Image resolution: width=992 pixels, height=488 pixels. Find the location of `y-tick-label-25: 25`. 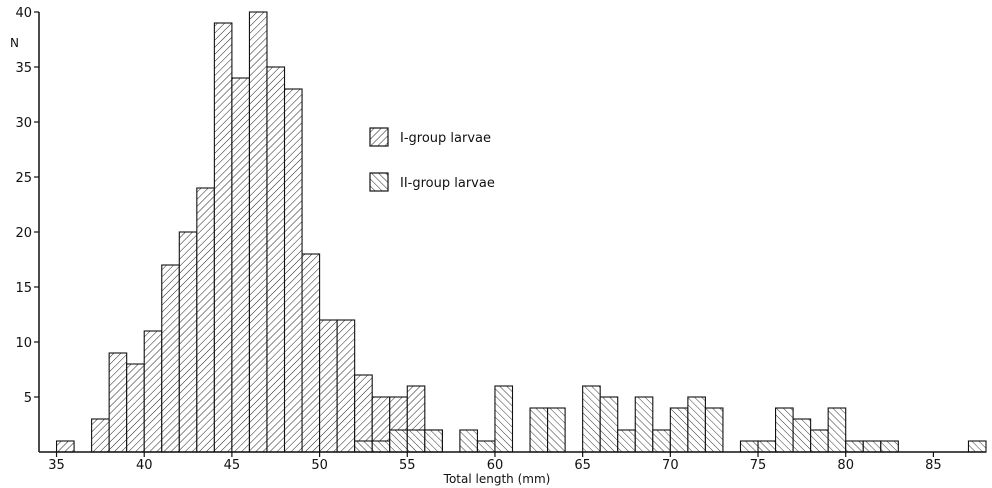

y-tick-label-25: 25 is located at coordinates (23, 178).